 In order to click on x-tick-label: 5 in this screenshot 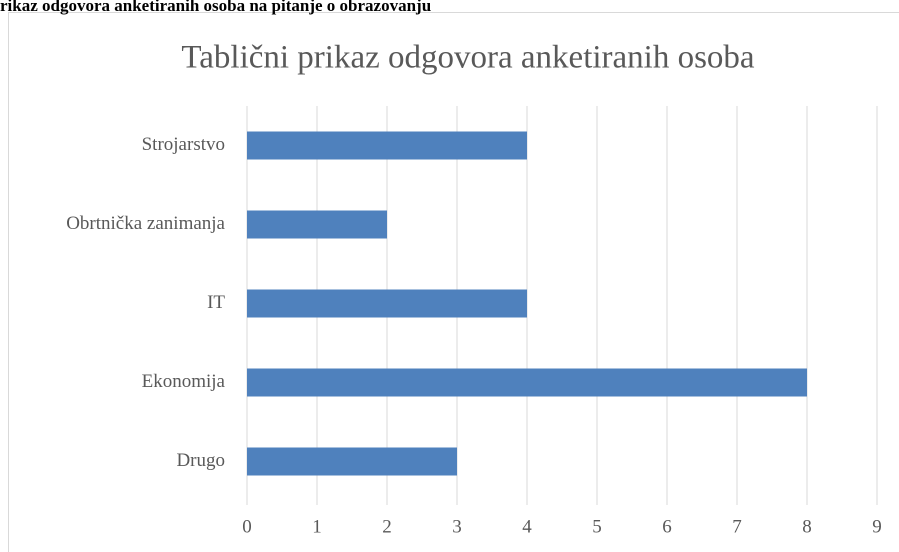, I will do `click(597, 526)`.